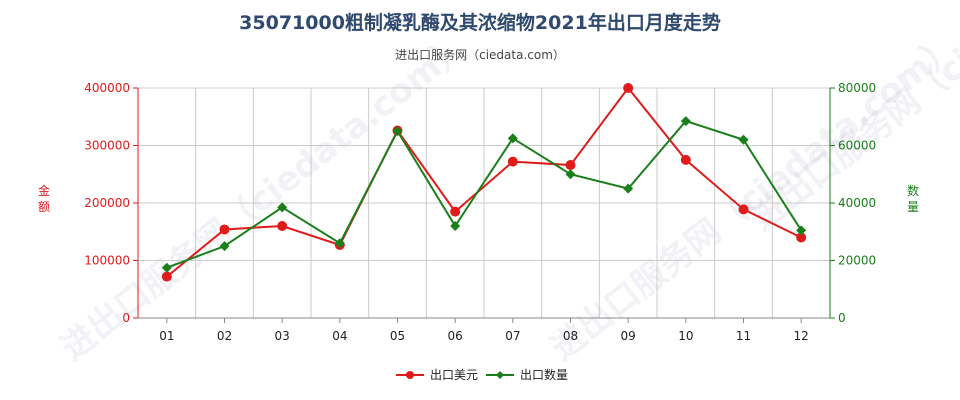 The image size is (960, 400). What do you see at coordinates (512, 336) in the screenshot?
I see `x-tick-label: 07` at bounding box center [512, 336].